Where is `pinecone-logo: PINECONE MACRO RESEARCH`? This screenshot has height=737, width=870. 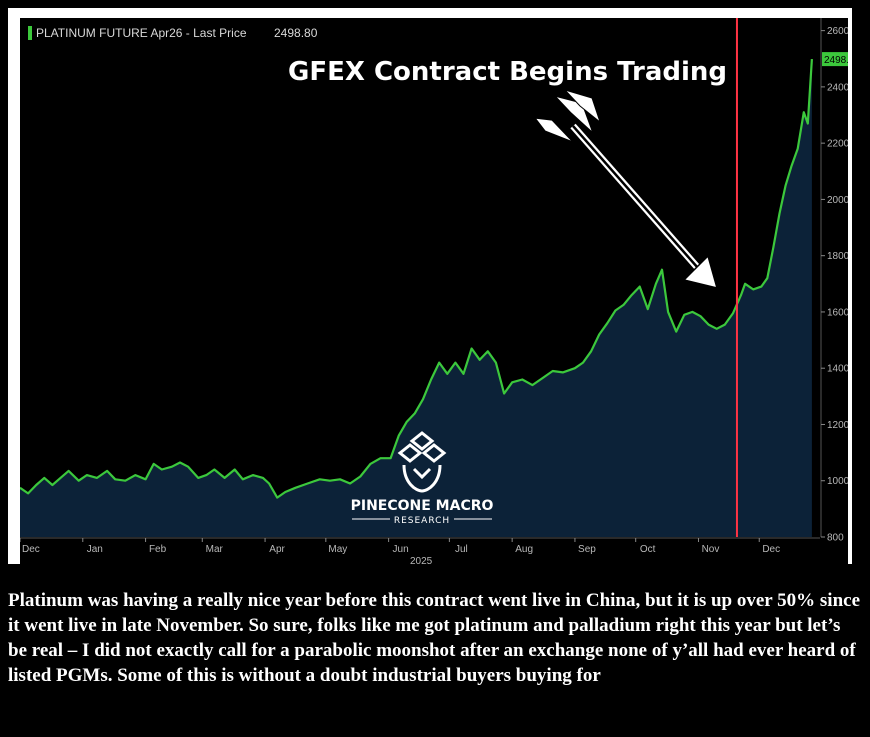 pinecone-logo: PINECONE MACRO RESEARCH is located at coordinates (422, 478).